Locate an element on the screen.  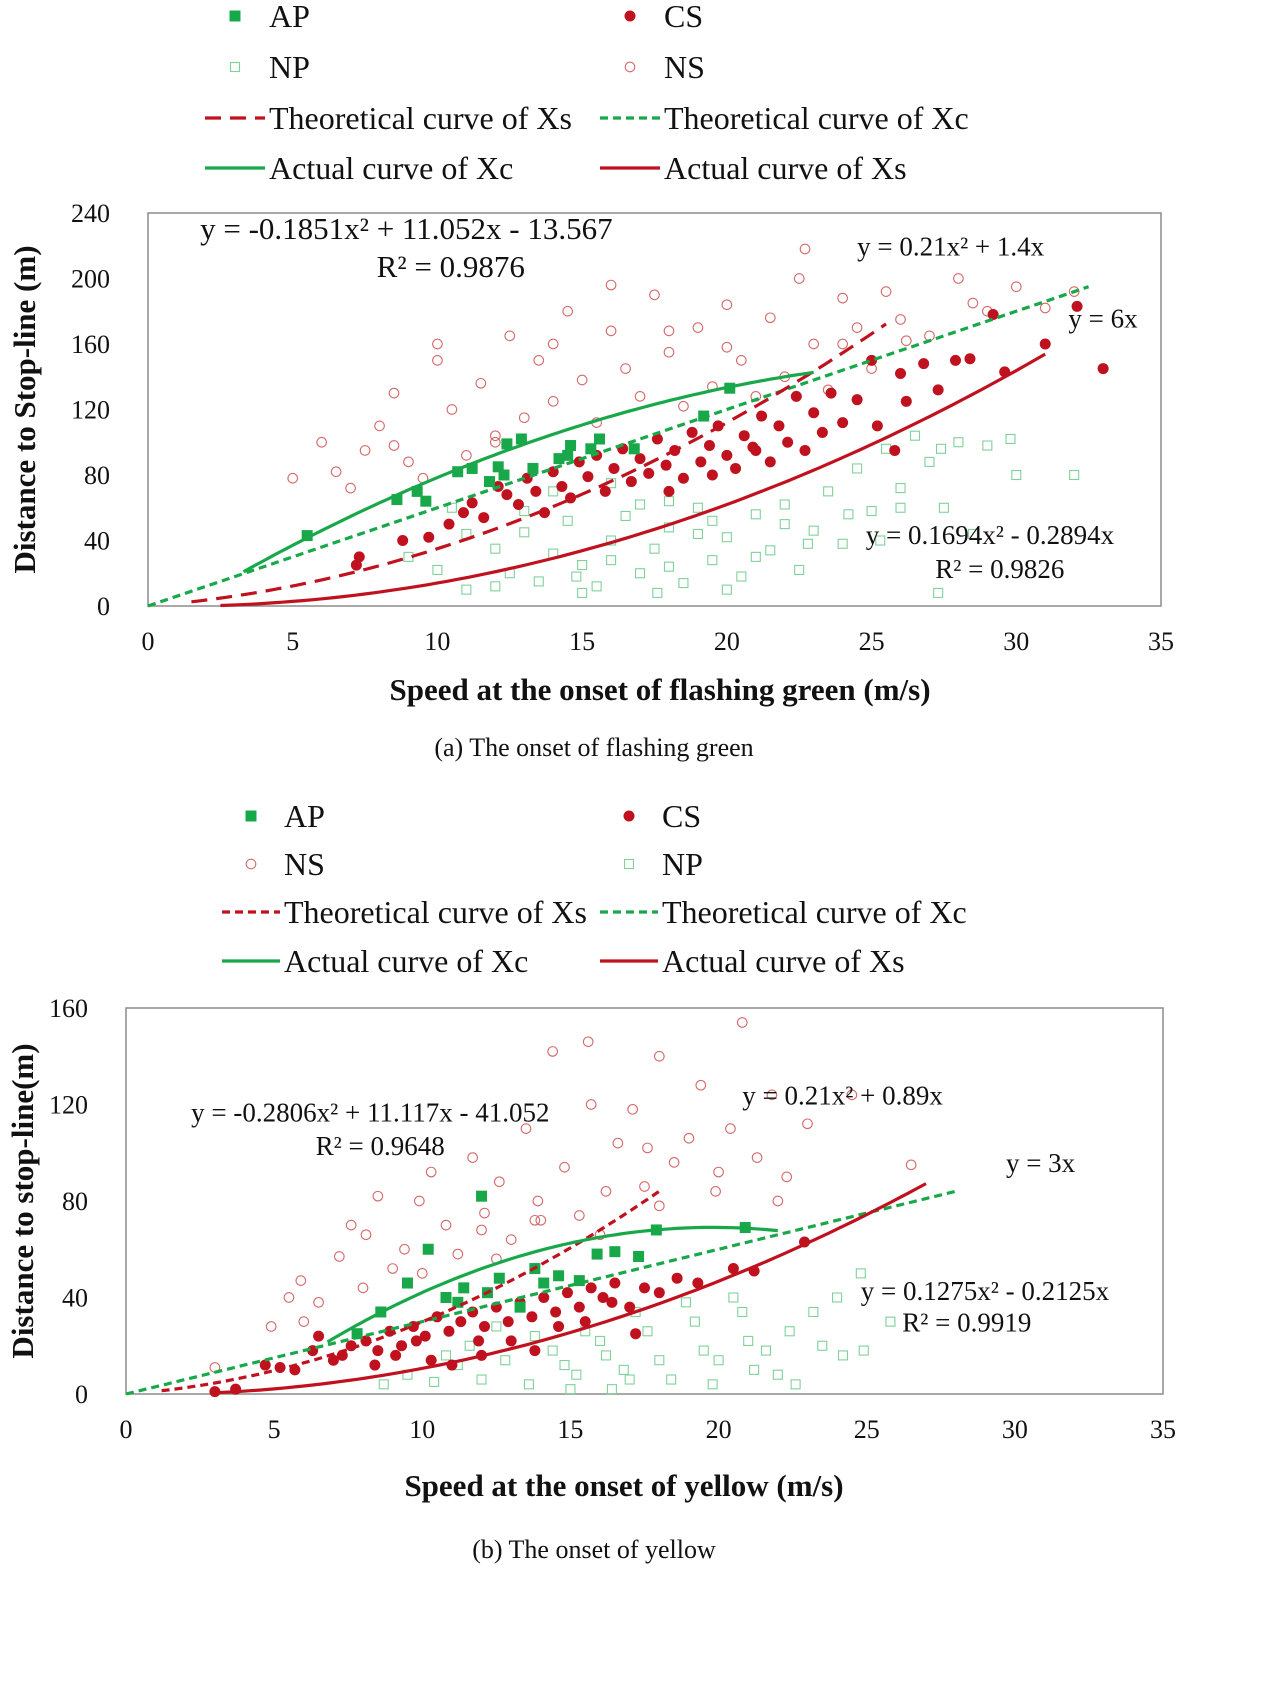
equation-label: y = -0.2806x² + 11.117x - 41.052 is located at coordinates (370, 1112).